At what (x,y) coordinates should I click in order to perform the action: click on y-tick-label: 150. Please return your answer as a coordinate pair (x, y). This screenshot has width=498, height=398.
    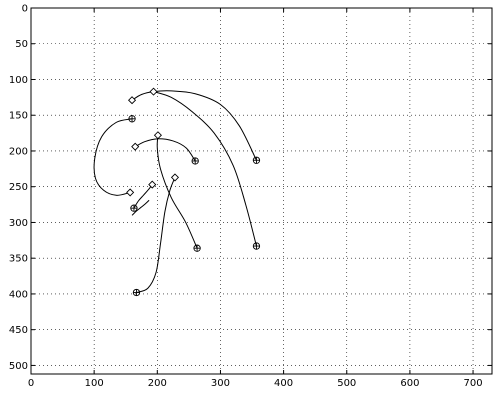
    Looking at the image, I should click on (18, 116).